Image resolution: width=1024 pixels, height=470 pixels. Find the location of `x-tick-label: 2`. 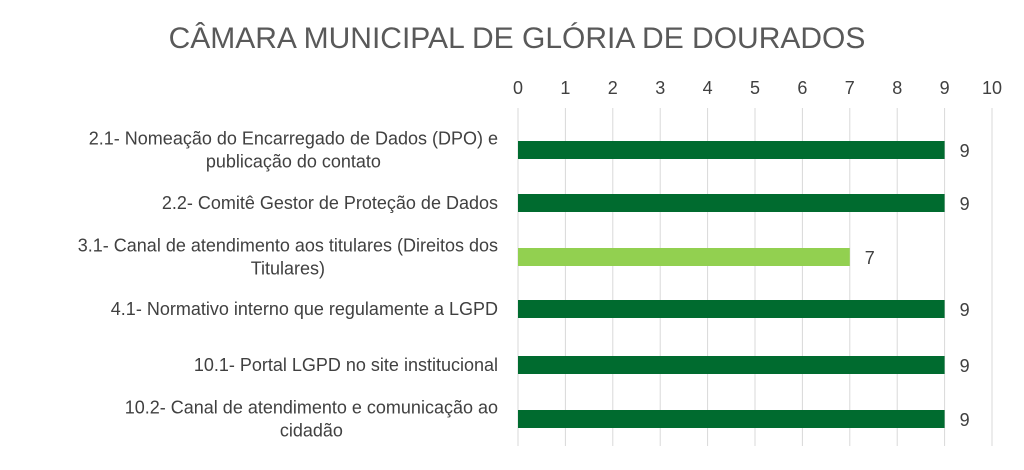

x-tick-label: 2 is located at coordinates (613, 88).